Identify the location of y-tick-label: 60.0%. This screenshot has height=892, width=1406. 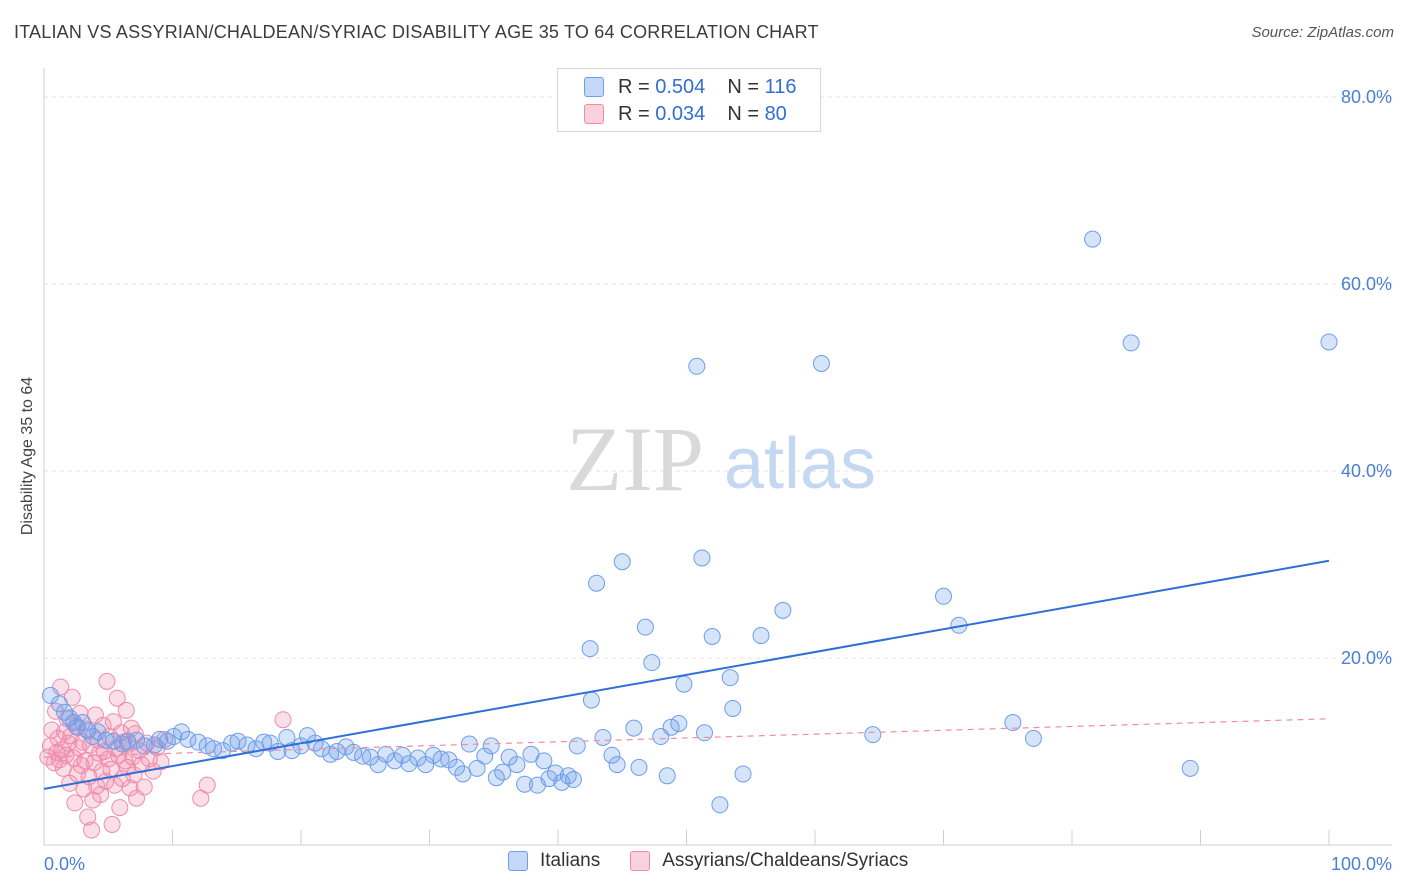
(1366, 284).